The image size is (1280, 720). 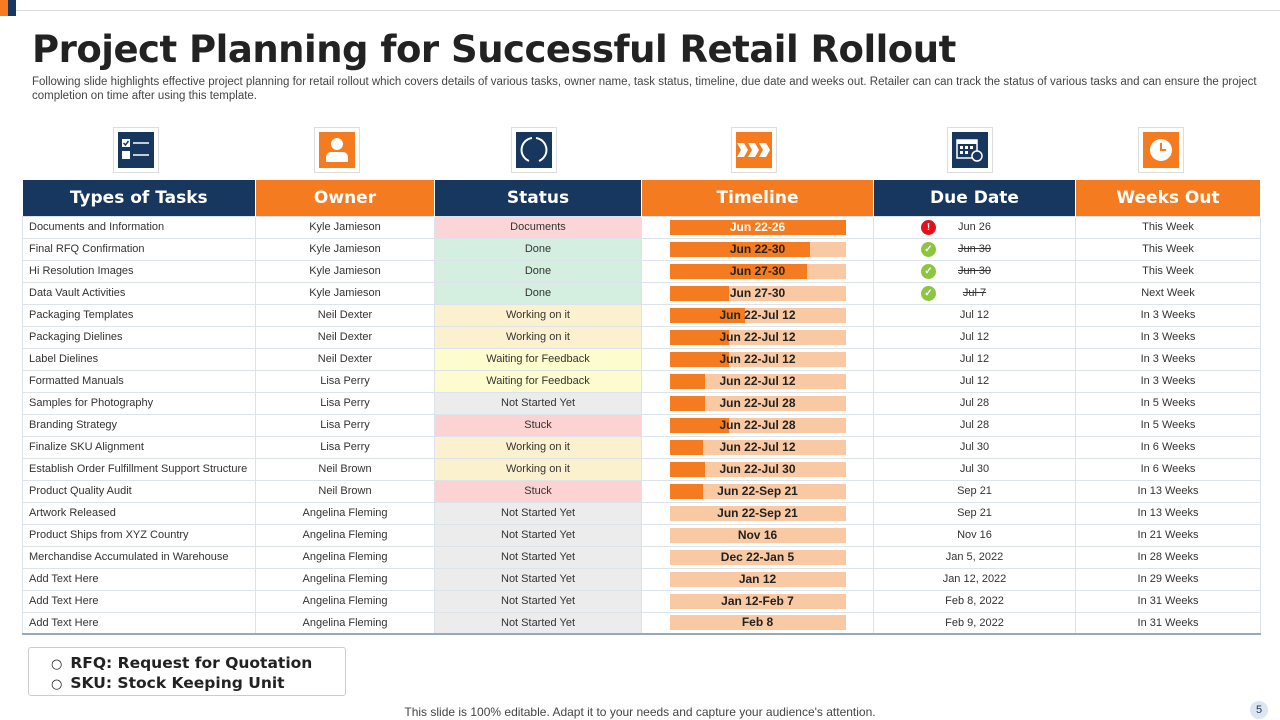 I want to click on weeks-out: In 5 Weeks, so click(x=1168, y=425).